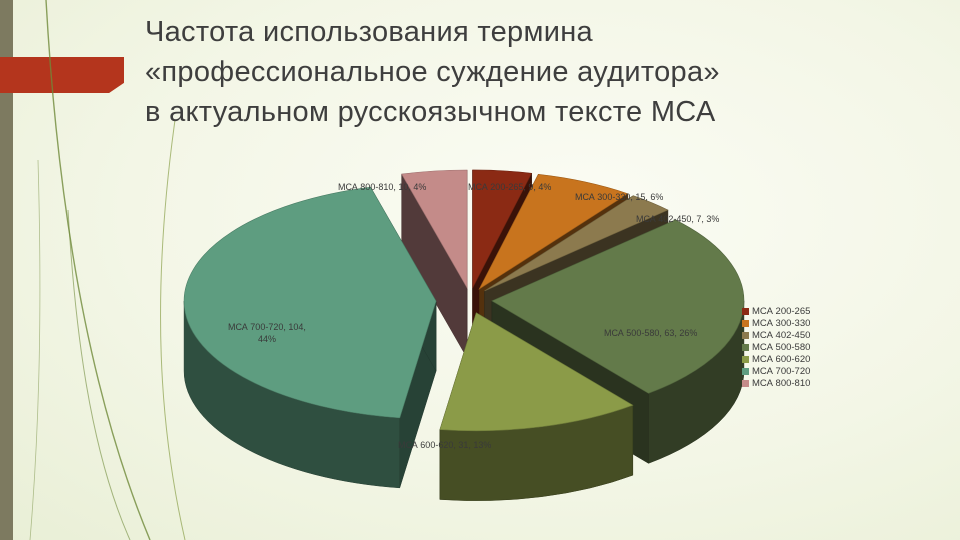  Describe the element at coordinates (62, 75) in the screenshot. I see `title-accent-block` at that location.